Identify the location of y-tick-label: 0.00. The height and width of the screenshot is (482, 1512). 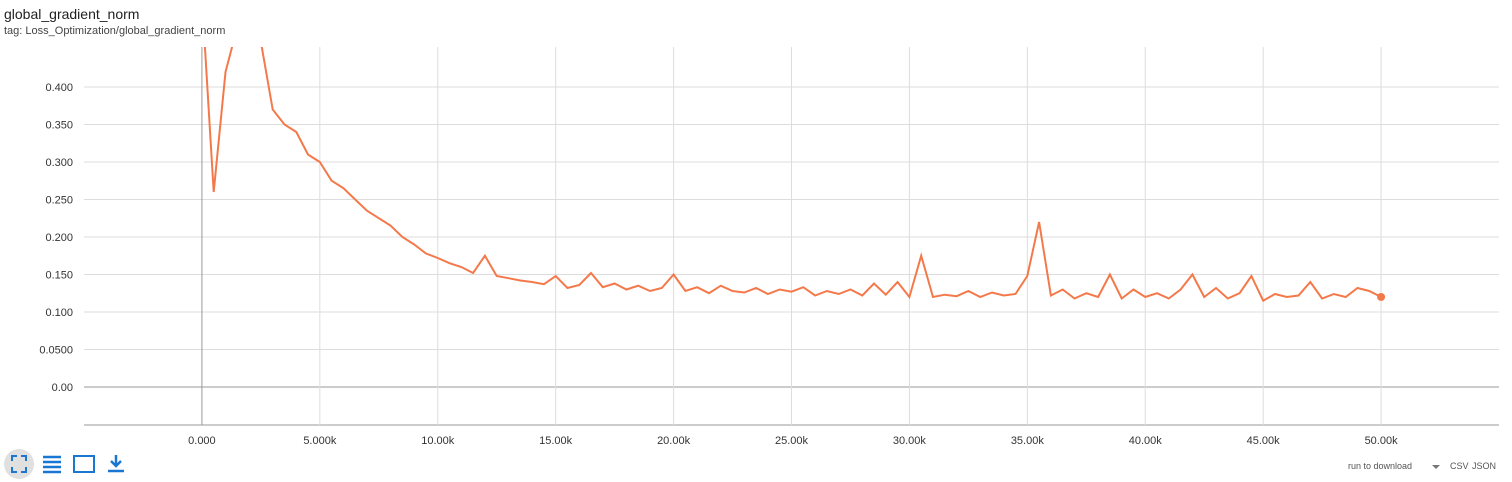
(62, 388).